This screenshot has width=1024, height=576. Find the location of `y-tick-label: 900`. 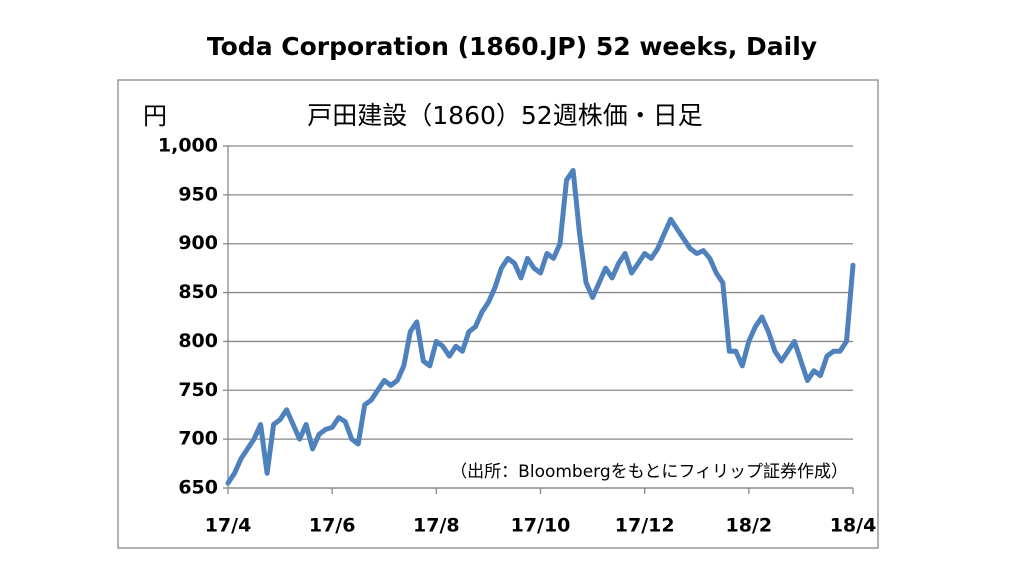

y-tick-label: 900 is located at coordinates (198, 243).